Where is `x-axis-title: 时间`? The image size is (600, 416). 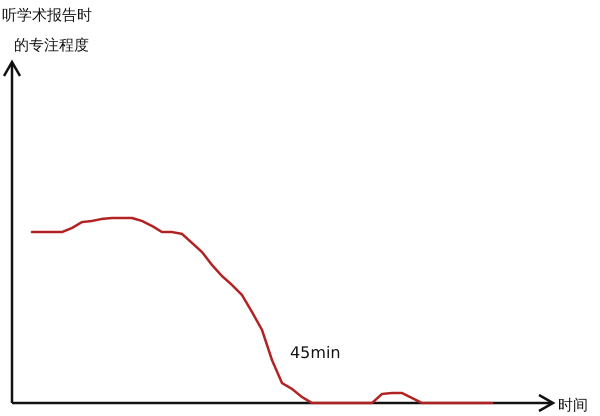 x-axis-title: 时间 is located at coordinates (573, 405).